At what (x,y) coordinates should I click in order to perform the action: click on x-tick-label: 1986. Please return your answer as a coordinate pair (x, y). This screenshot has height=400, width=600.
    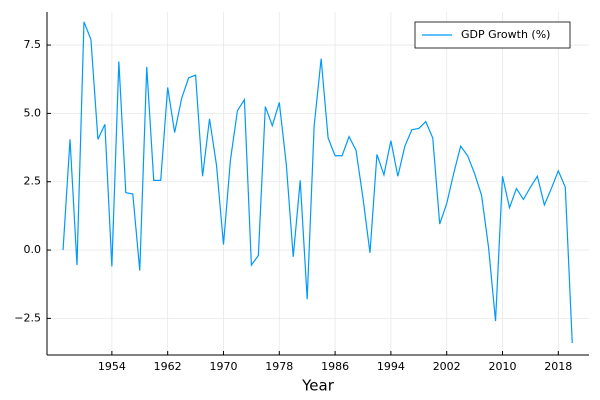
    Looking at the image, I should click on (335, 366).